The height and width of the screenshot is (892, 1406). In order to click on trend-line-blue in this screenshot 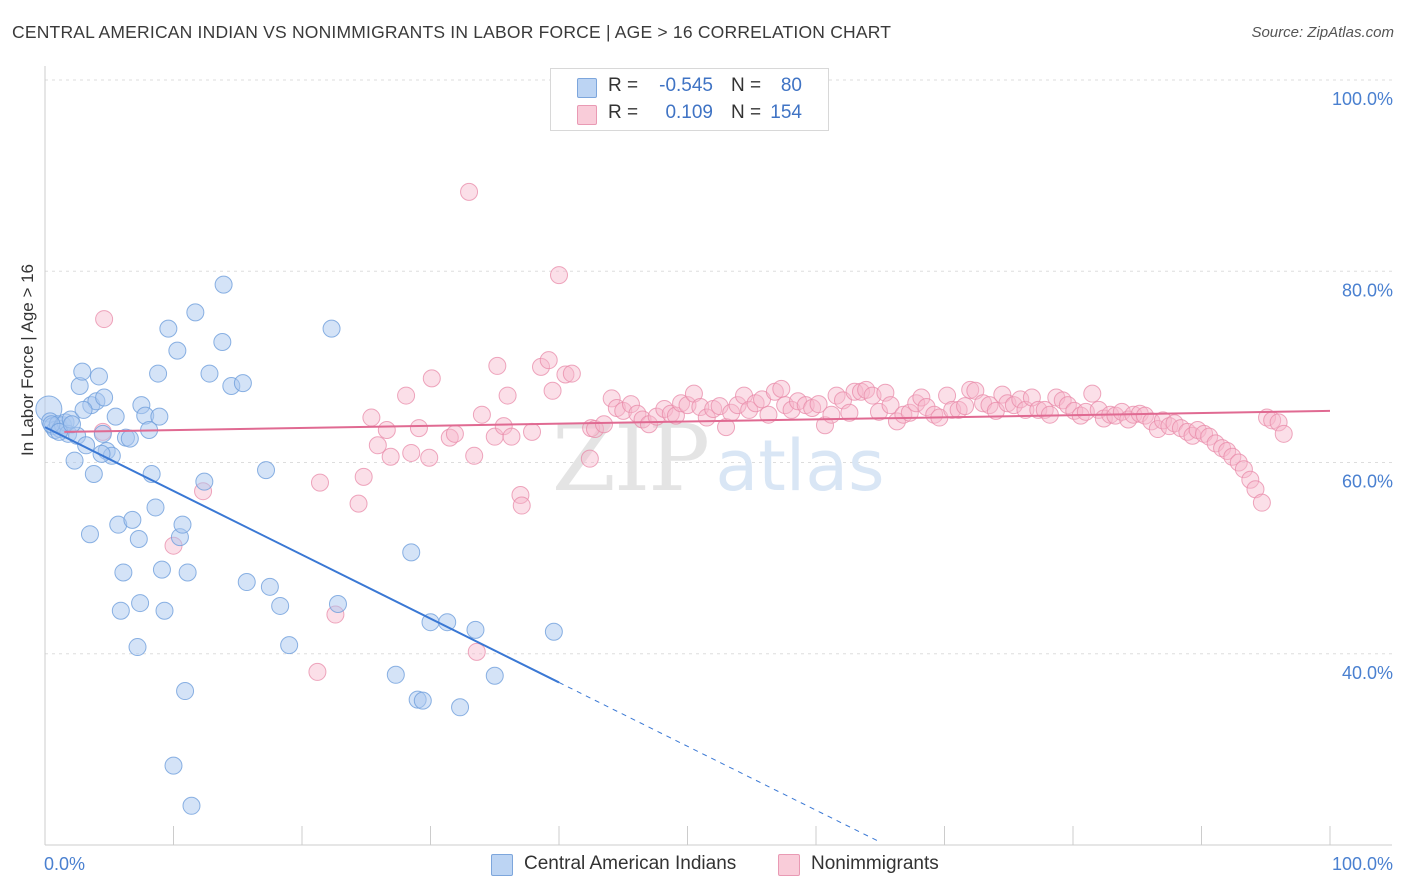, I will do `click(302, 555)`.